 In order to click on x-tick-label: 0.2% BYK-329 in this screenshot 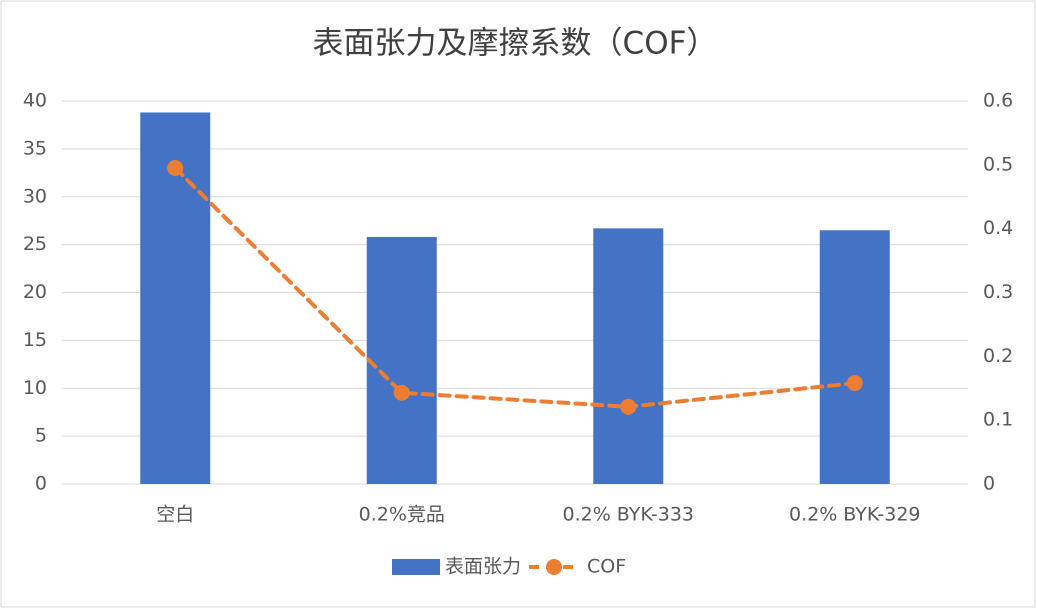, I will do `click(855, 515)`.